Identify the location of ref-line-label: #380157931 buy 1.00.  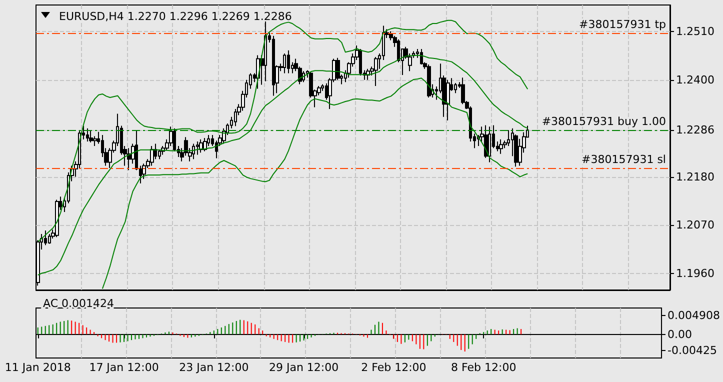
(604, 121).